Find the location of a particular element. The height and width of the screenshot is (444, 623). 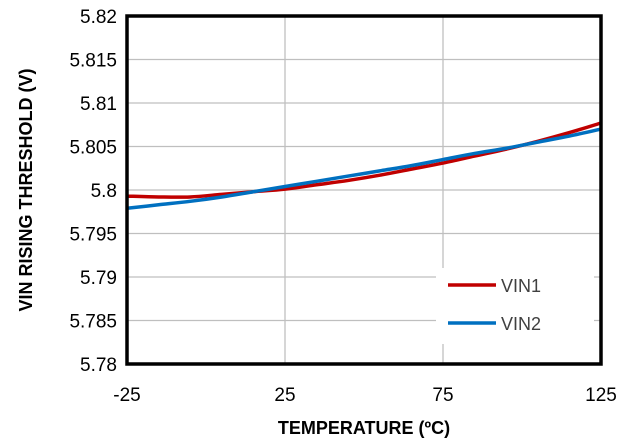

series-line-vin2 is located at coordinates (364, 169).